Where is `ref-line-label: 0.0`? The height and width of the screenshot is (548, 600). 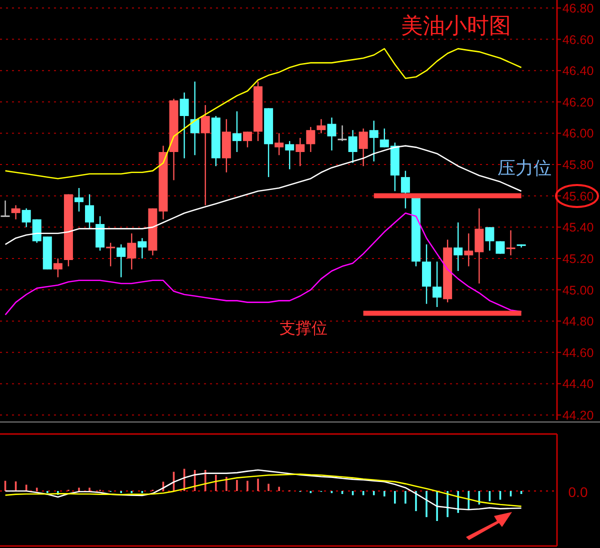 ref-line-label: 0.0 is located at coordinates (578, 492).